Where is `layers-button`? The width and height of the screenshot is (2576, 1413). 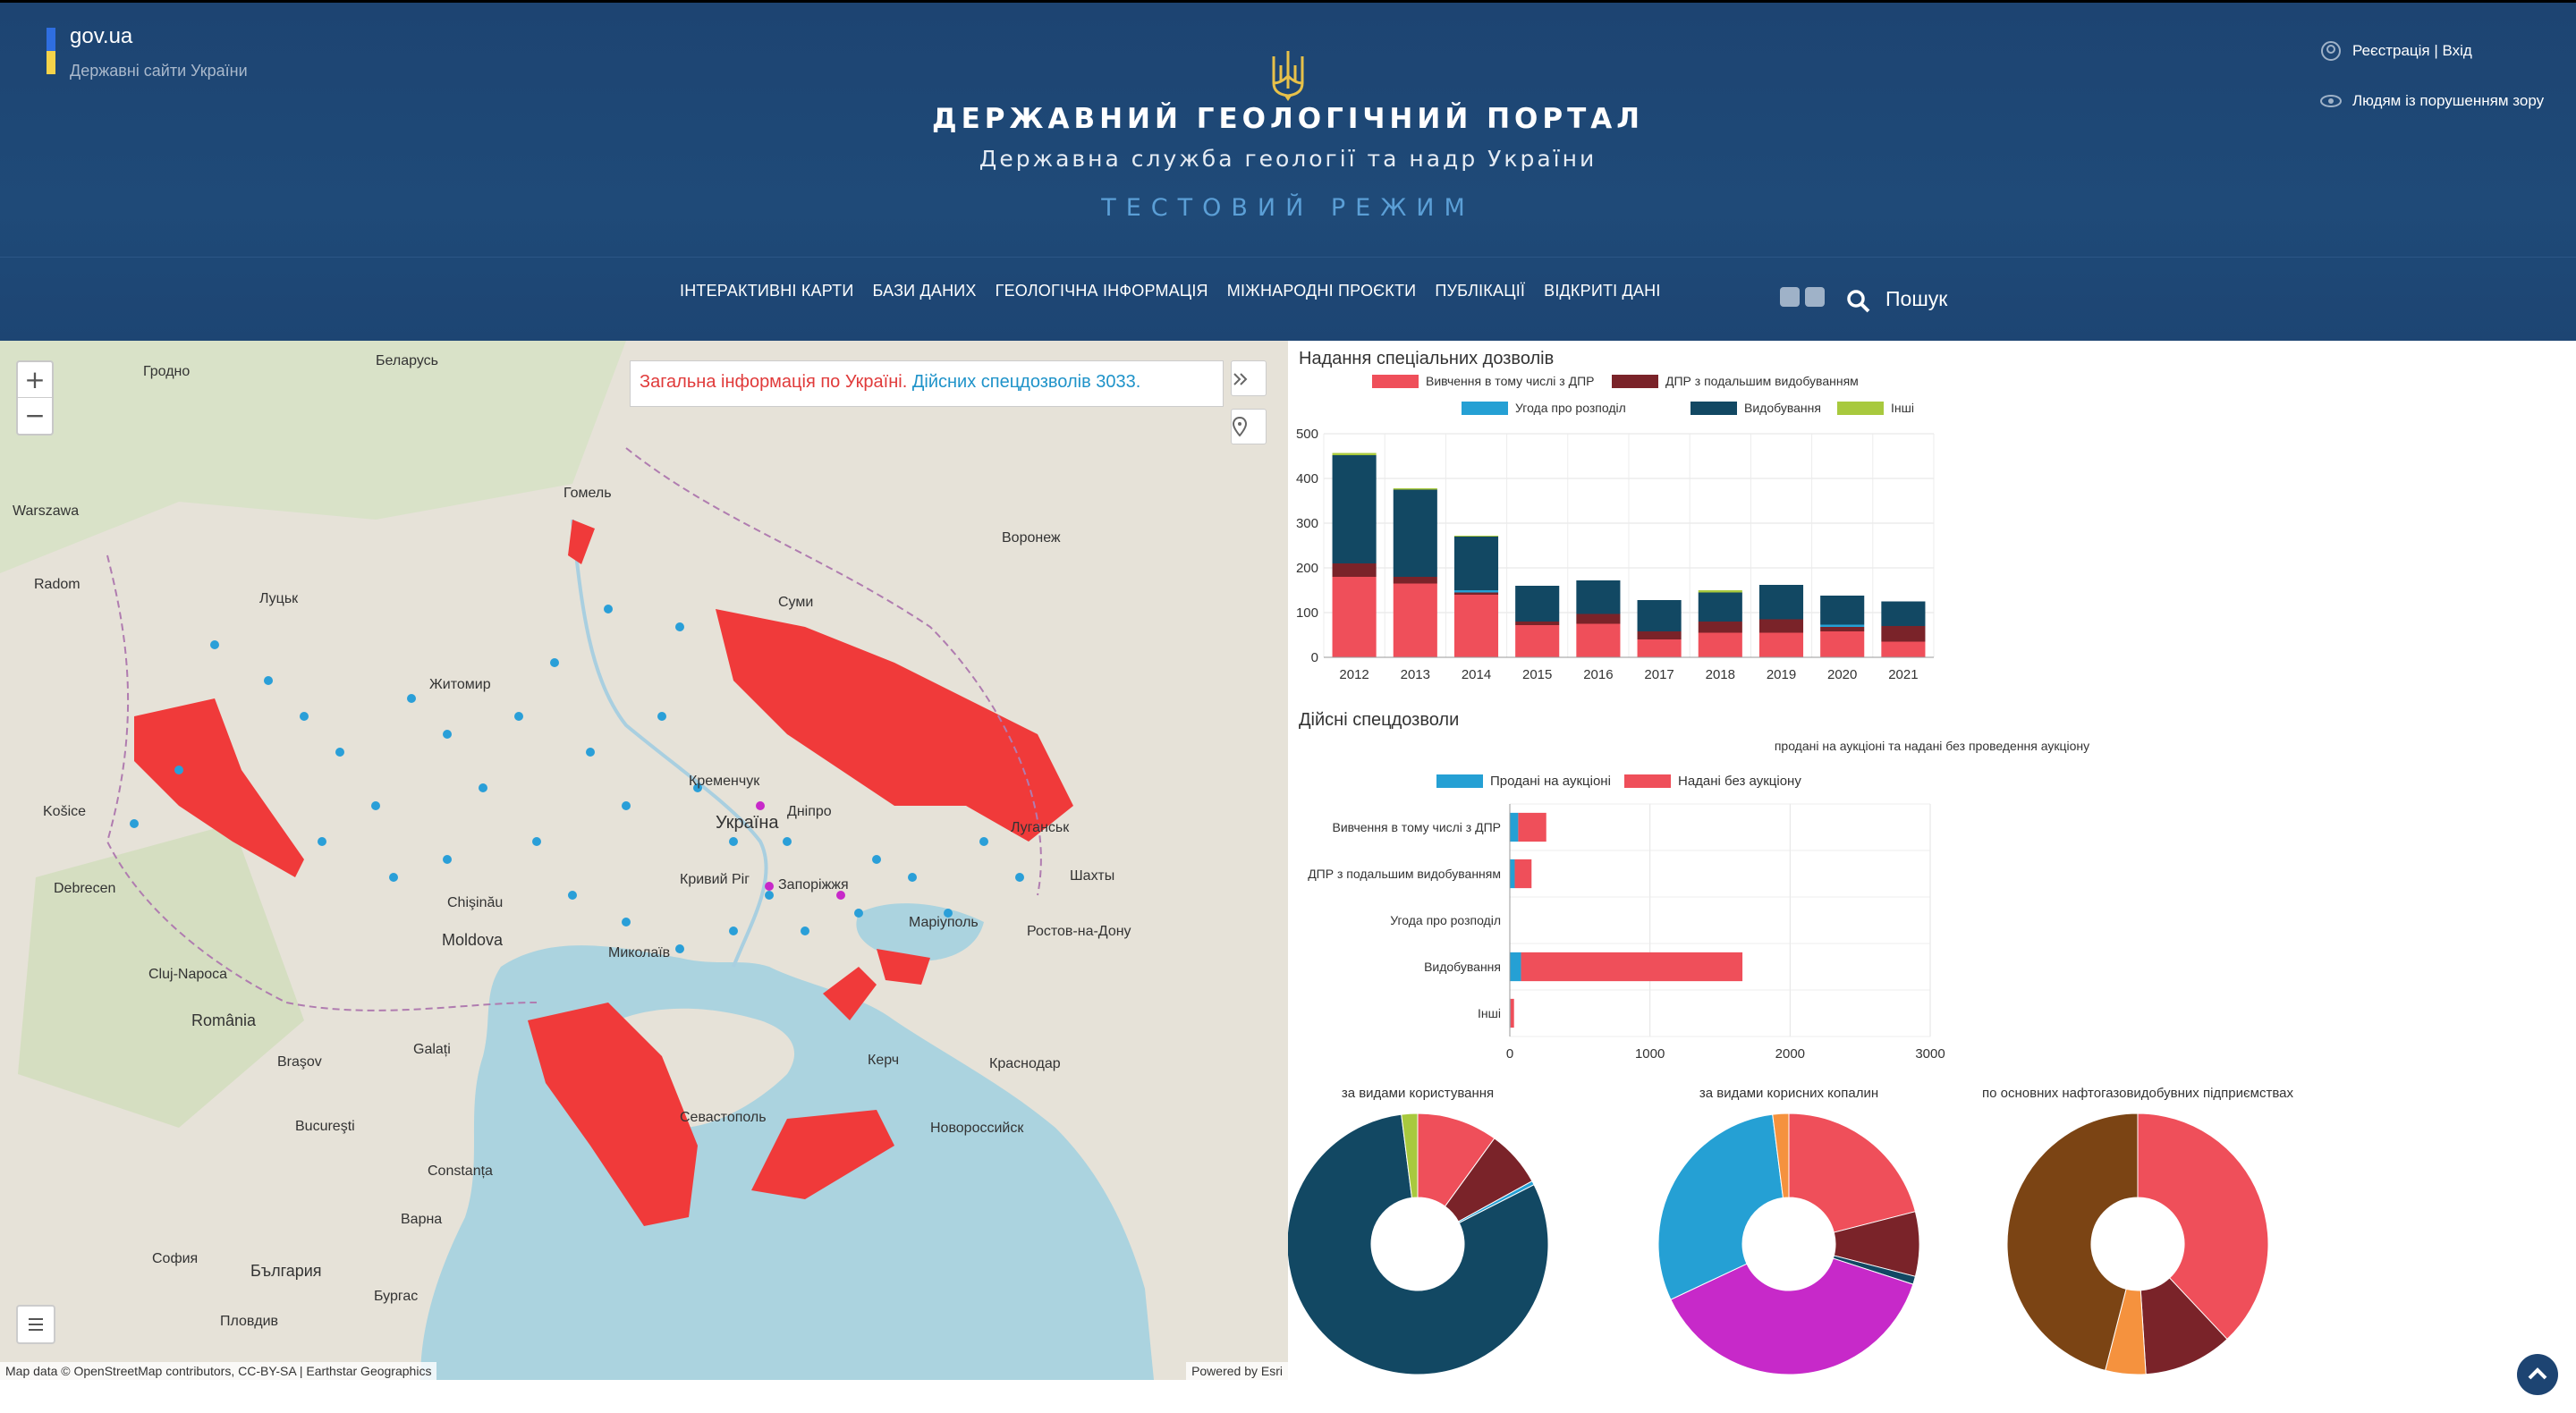
layers-button is located at coordinates (35, 1324).